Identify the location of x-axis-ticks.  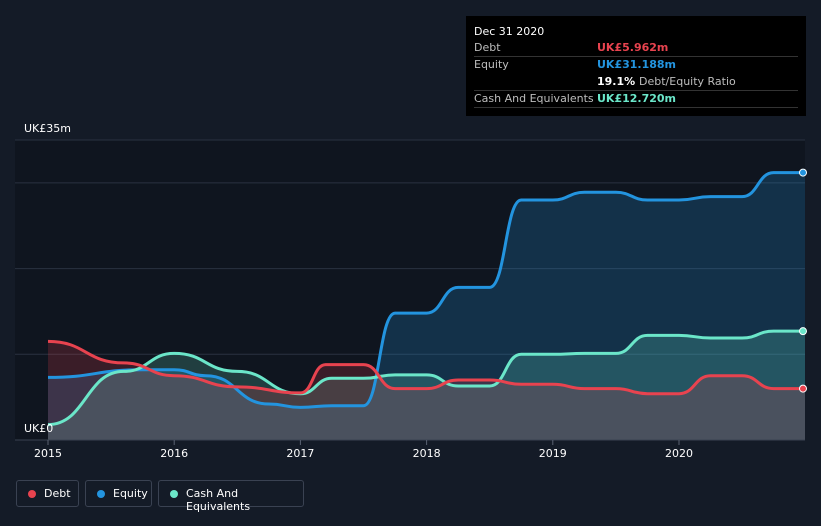
(363, 442).